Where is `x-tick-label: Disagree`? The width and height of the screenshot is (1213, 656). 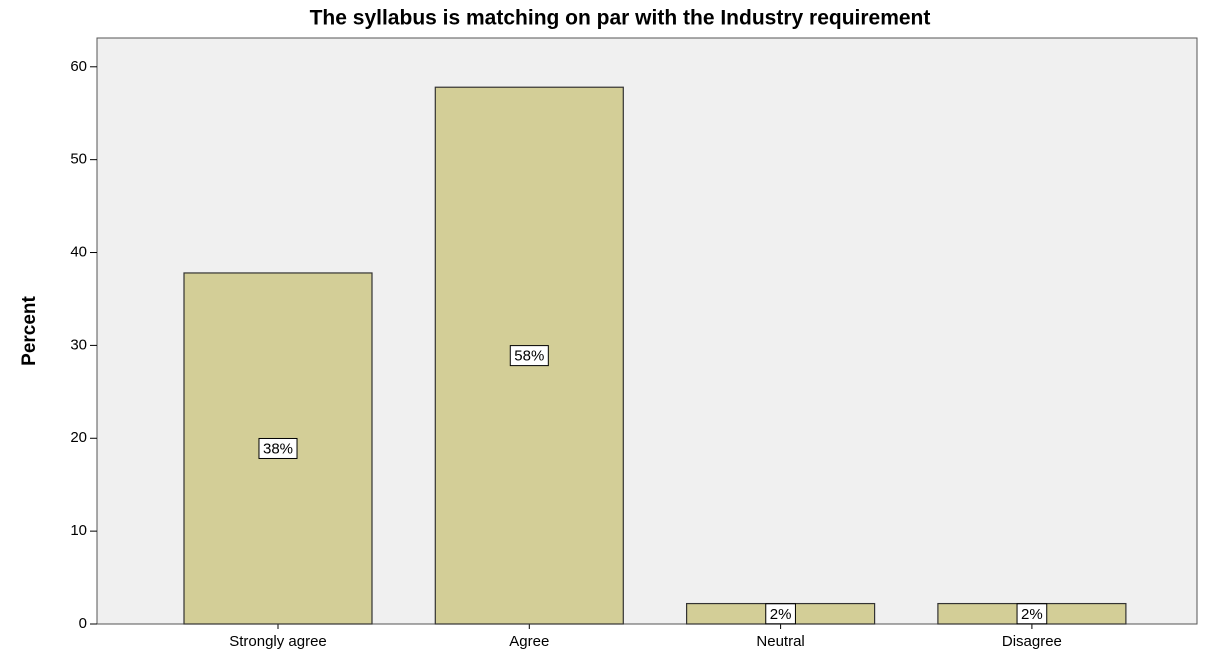 x-tick-label: Disagree is located at coordinates (1032, 641).